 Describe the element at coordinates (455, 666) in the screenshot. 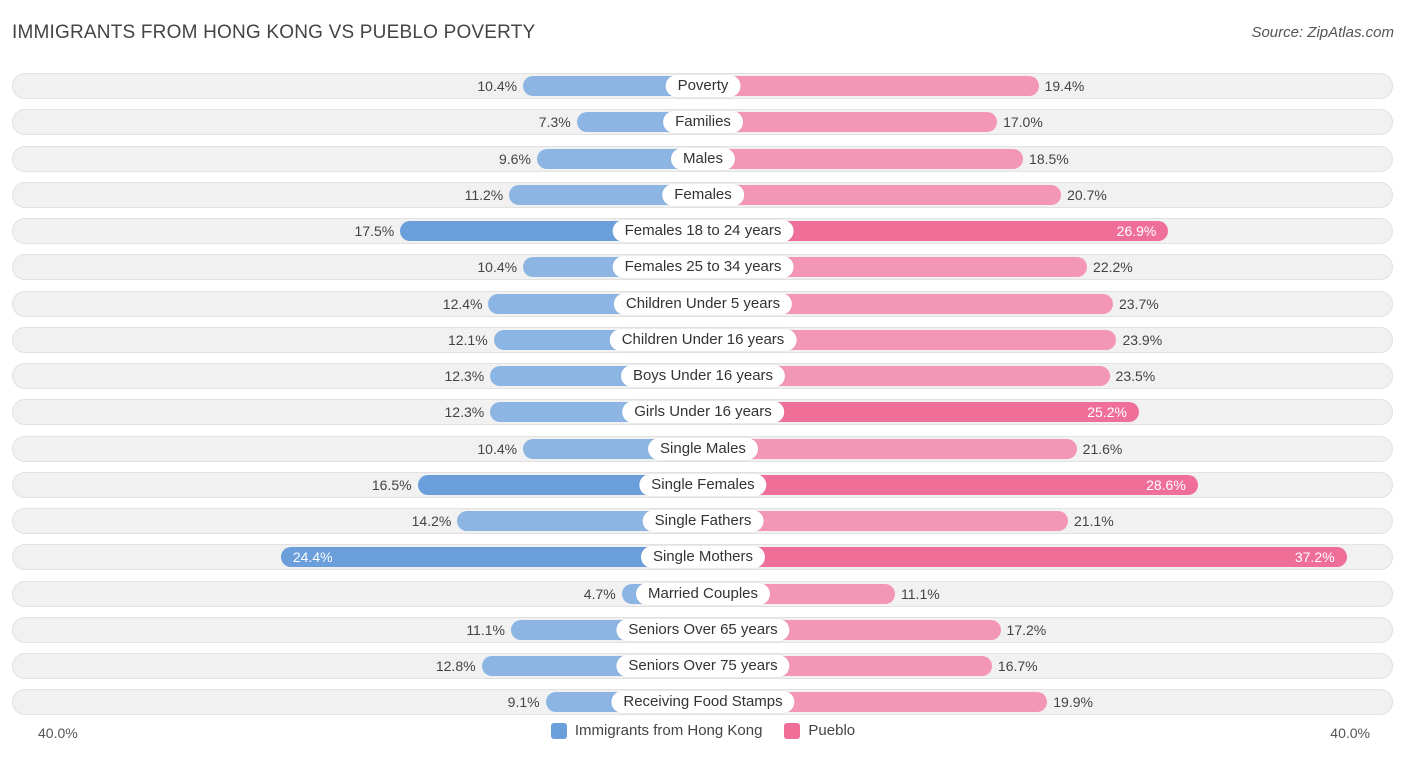

I see `value-label-hong-kong: 12.8%` at that location.